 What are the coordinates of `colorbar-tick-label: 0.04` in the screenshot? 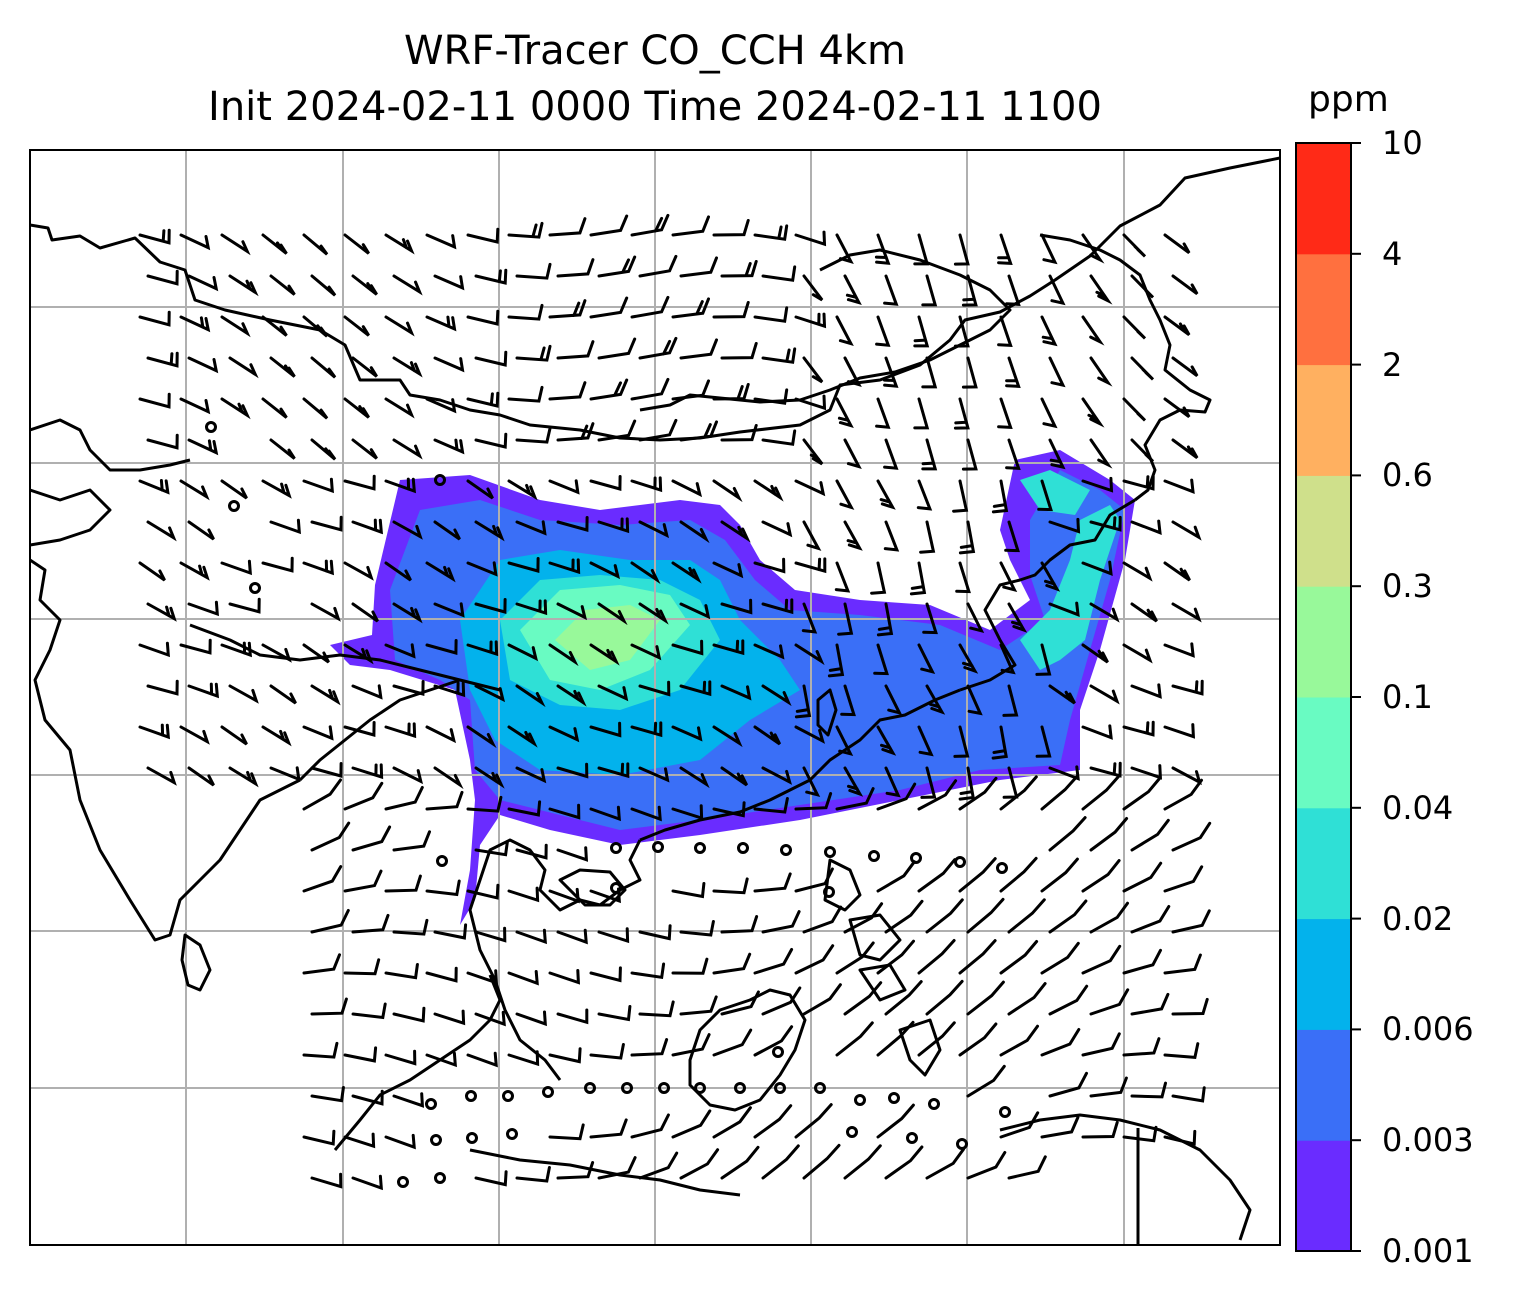 It's located at (1418, 807).